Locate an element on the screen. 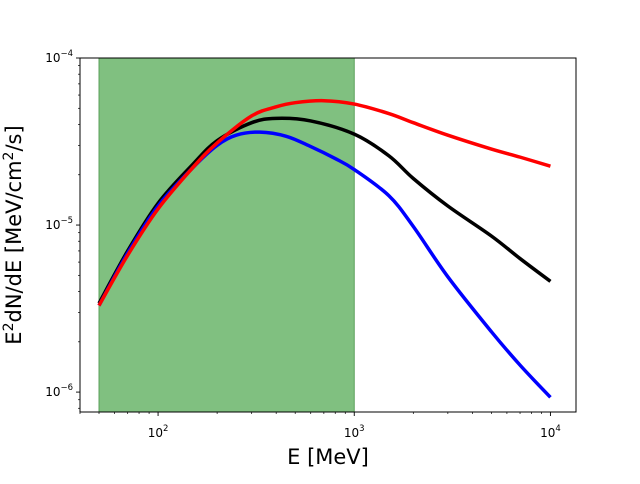  y-label-exp2: 2 is located at coordinates (9, 156).